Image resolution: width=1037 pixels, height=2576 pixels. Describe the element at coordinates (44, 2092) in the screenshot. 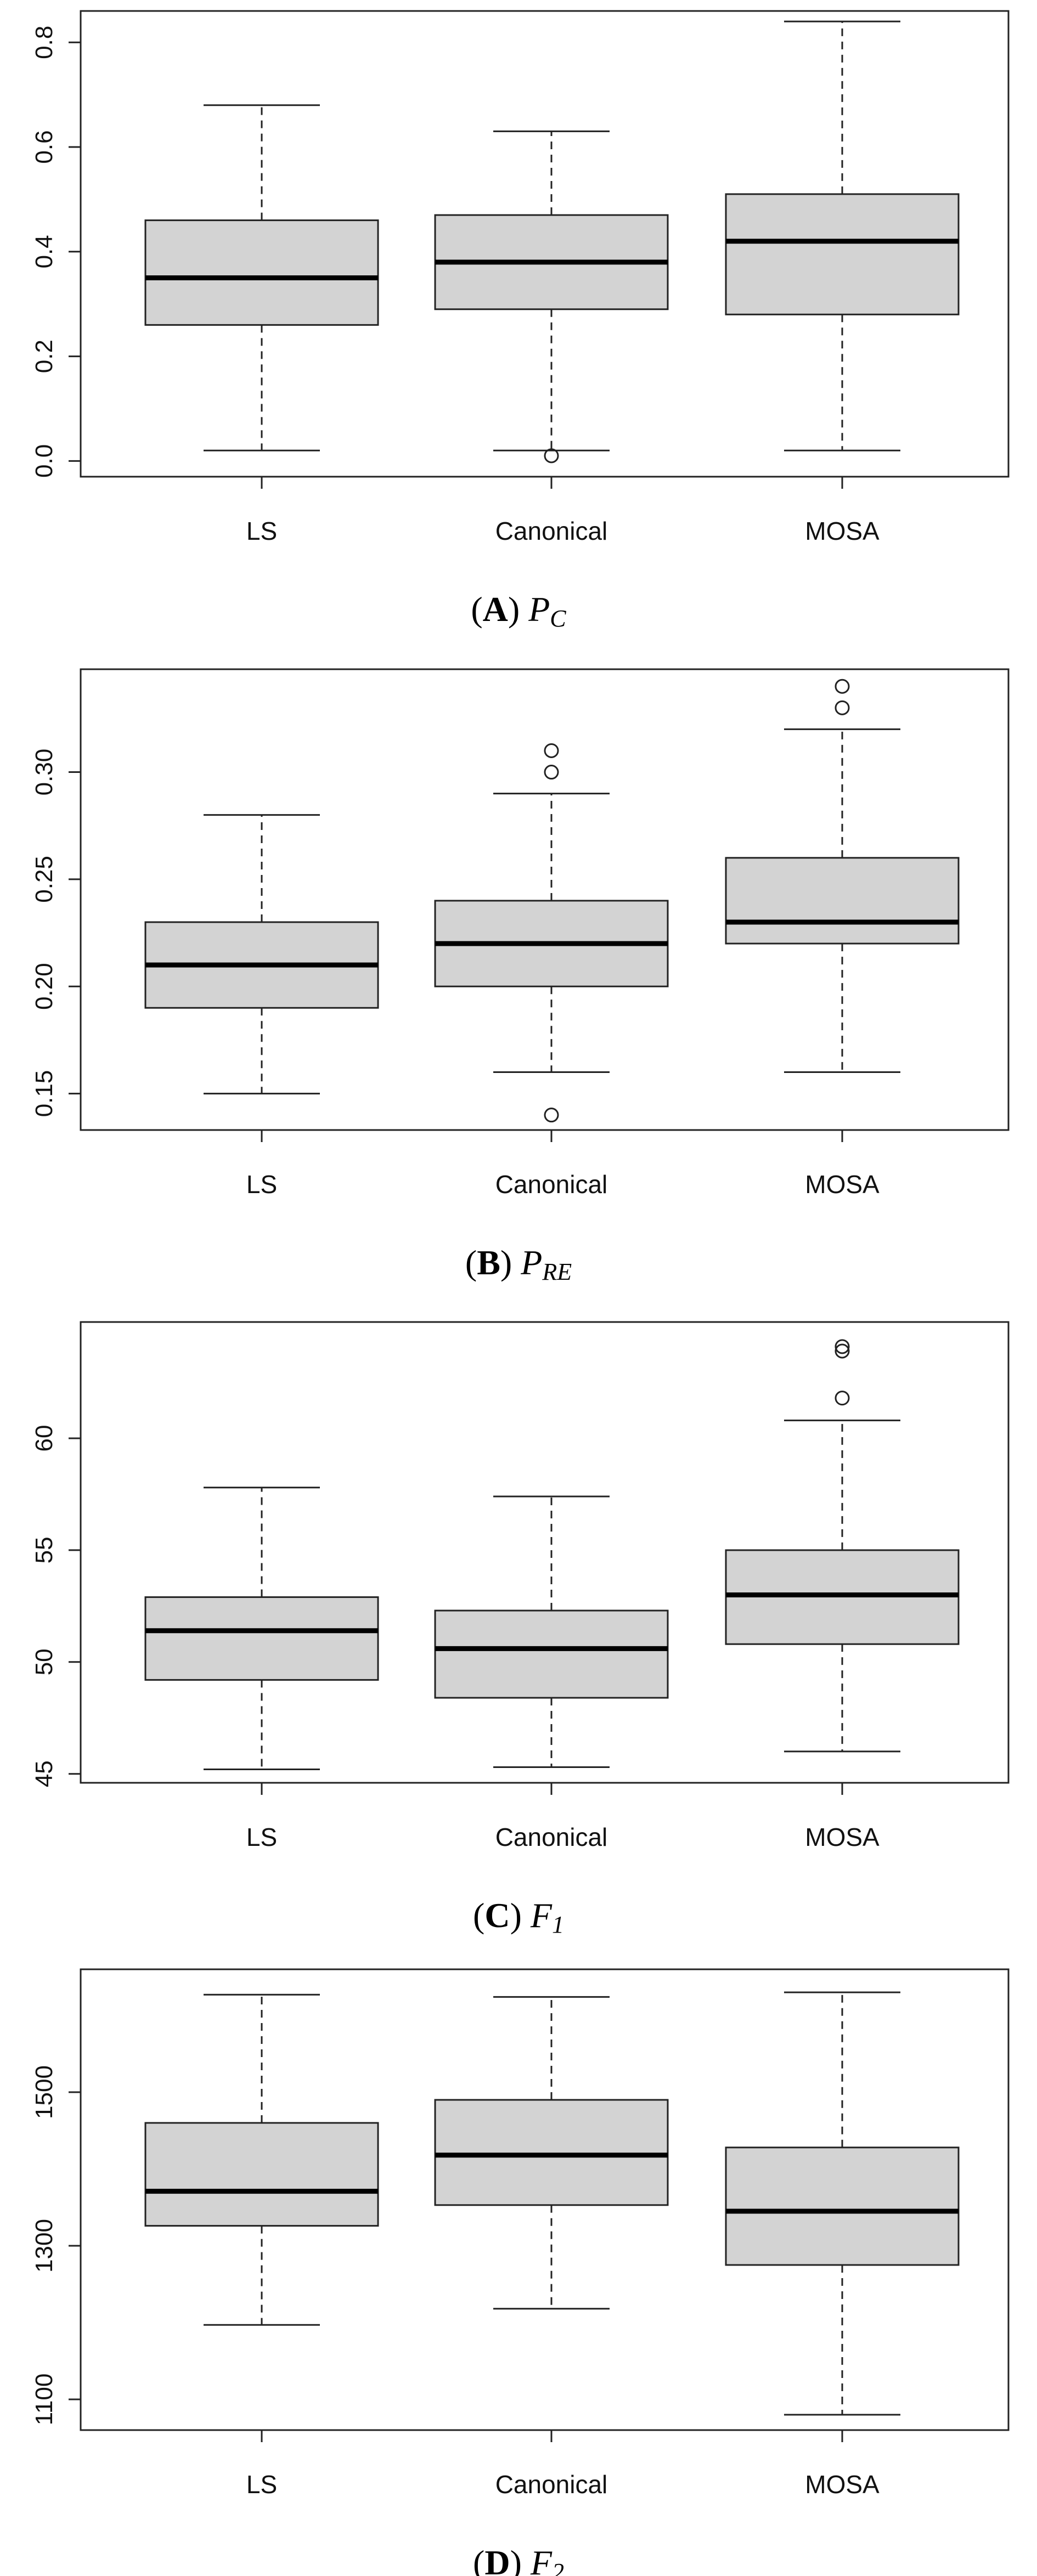

I see `y-tick-label: 1500` at that location.